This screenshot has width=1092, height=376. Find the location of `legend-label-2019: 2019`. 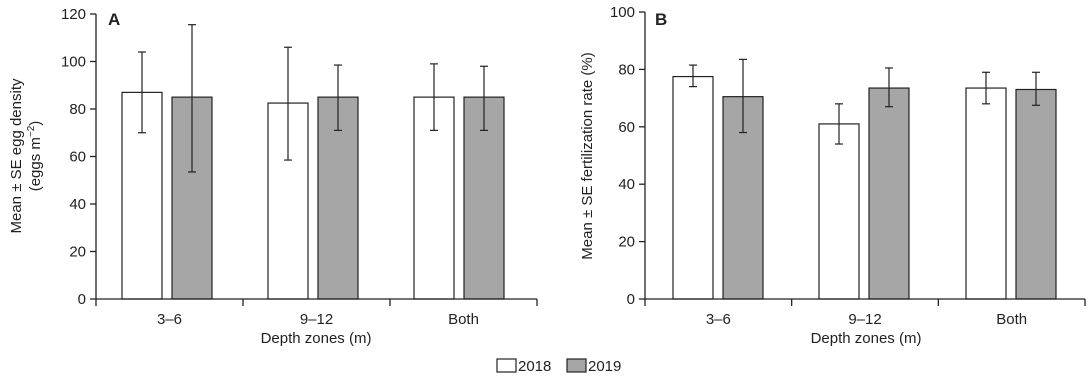

legend-label-2019: 2019 is located at coordinates (604, 366).